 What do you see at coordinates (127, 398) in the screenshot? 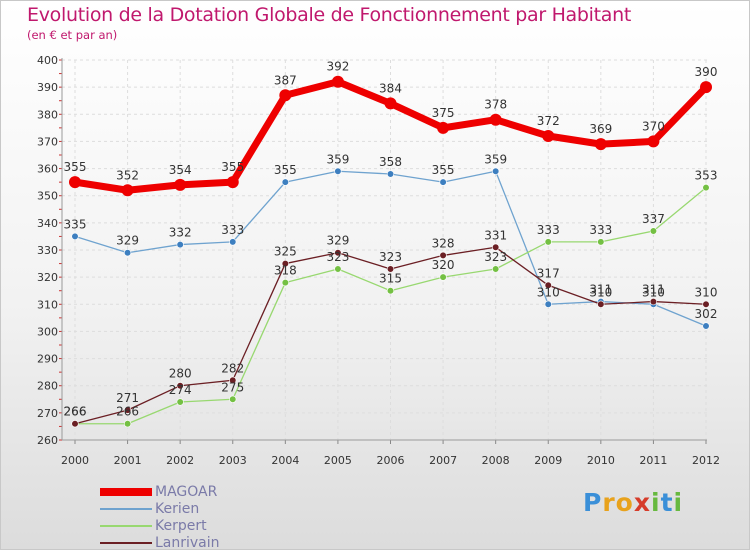
I see `data-label-lanrivain: 271` at bounding box center [127, 398].